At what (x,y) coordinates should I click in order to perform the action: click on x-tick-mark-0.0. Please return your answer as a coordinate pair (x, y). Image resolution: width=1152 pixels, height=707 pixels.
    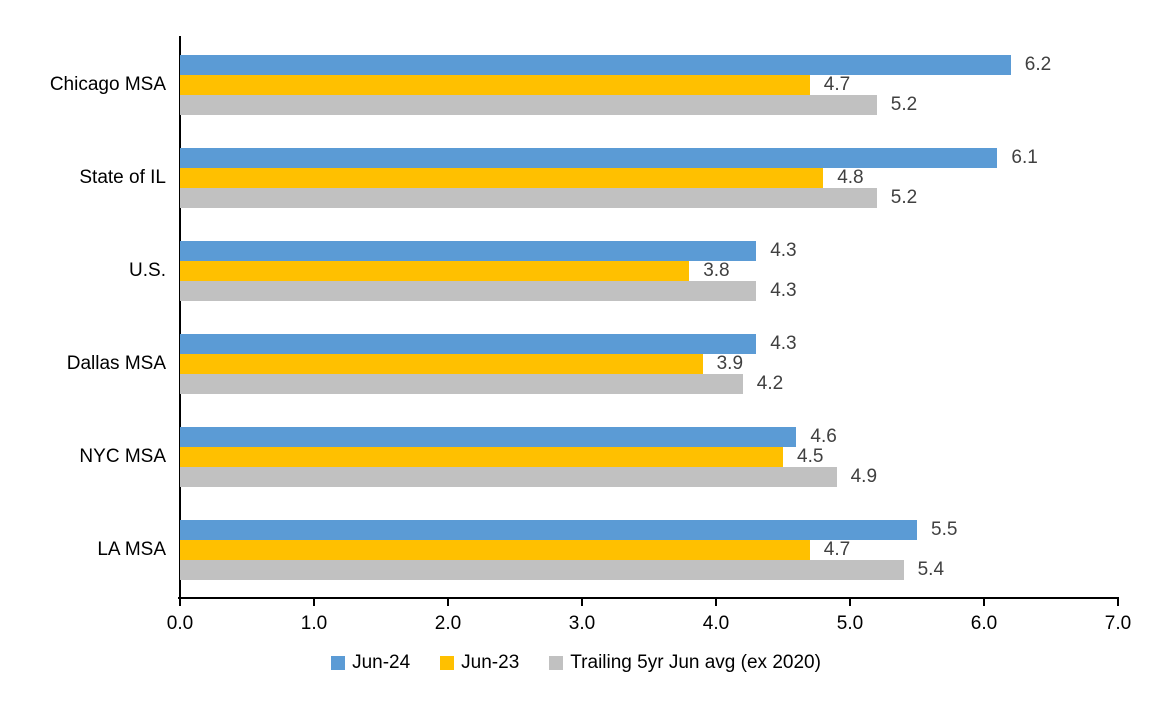
    Looking at the image, I should click on (180, 602).